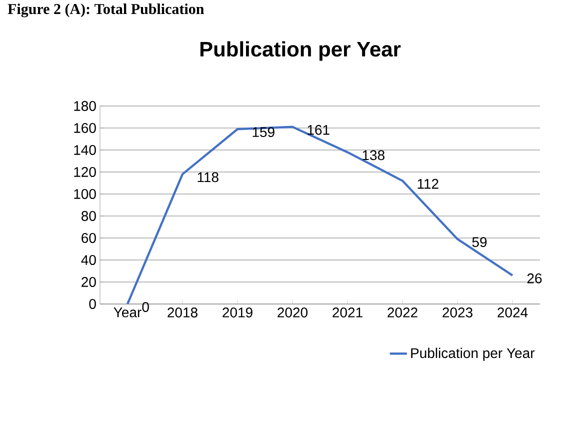 This screenshot has height=421, width=585. Describe the element at coordinates (183, 313) in the screenshot. I see `x-tick-label: 2018` at that location.